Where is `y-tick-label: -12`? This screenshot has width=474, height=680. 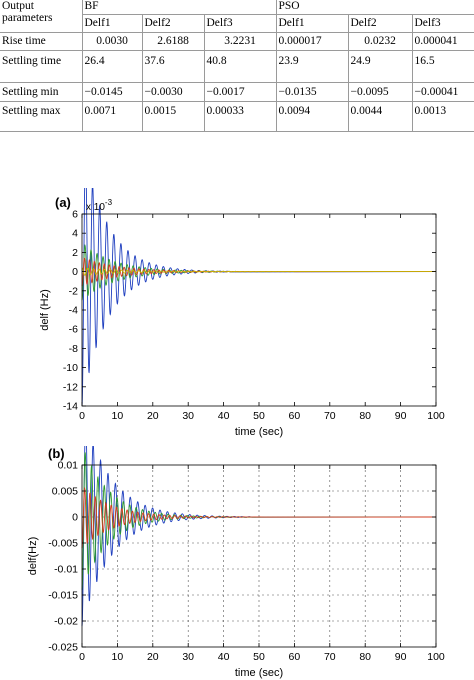
y-tick-label: -12 is located at coordinates (70, 387).